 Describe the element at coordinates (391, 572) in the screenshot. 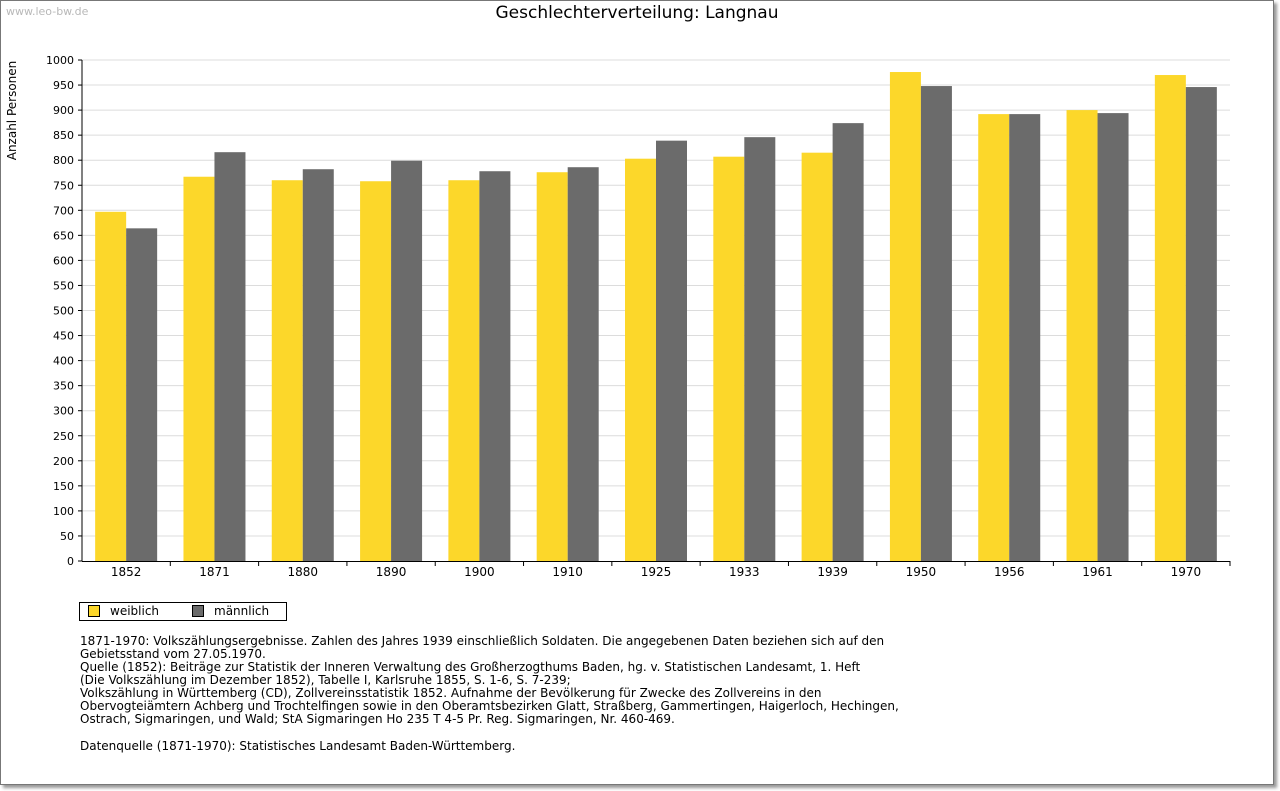

I see `x-tick-label: 1890` at that location.